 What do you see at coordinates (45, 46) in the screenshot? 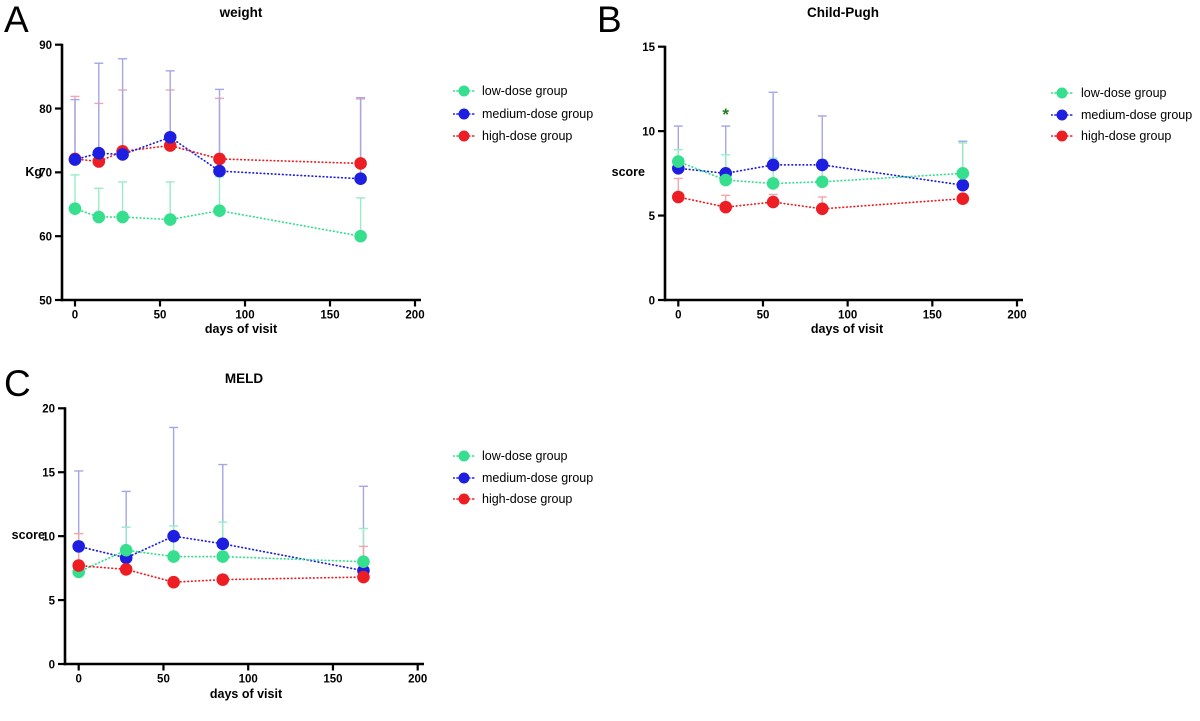
I see `y-tick-label: 90` at bounding box center [45, 46].